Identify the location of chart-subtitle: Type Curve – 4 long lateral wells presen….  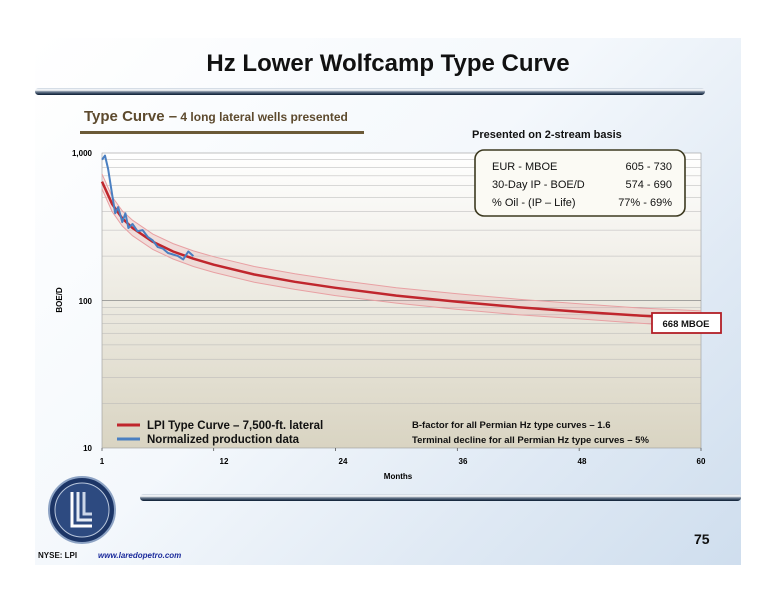
(216, 116).